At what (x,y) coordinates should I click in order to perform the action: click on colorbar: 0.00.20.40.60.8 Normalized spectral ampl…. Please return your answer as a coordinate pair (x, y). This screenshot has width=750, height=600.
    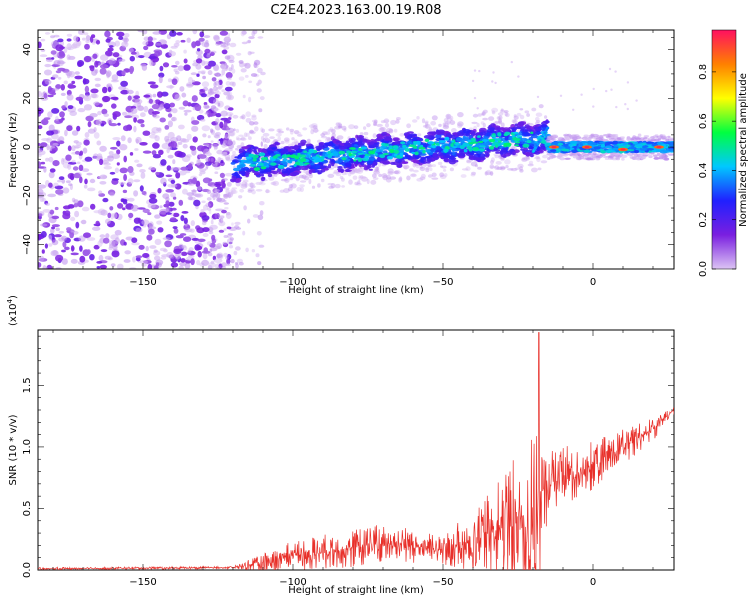
    Looking at the image, I should click on (723, 153).